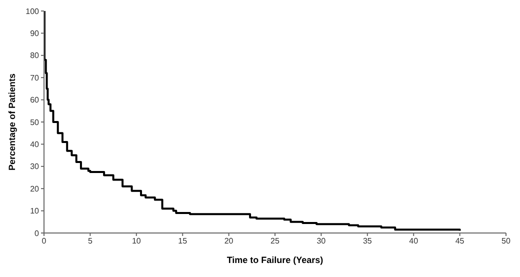  Describe the element at coordinates (137, 241) in the screenshot. I see `x-tick-label: 10` at that location.